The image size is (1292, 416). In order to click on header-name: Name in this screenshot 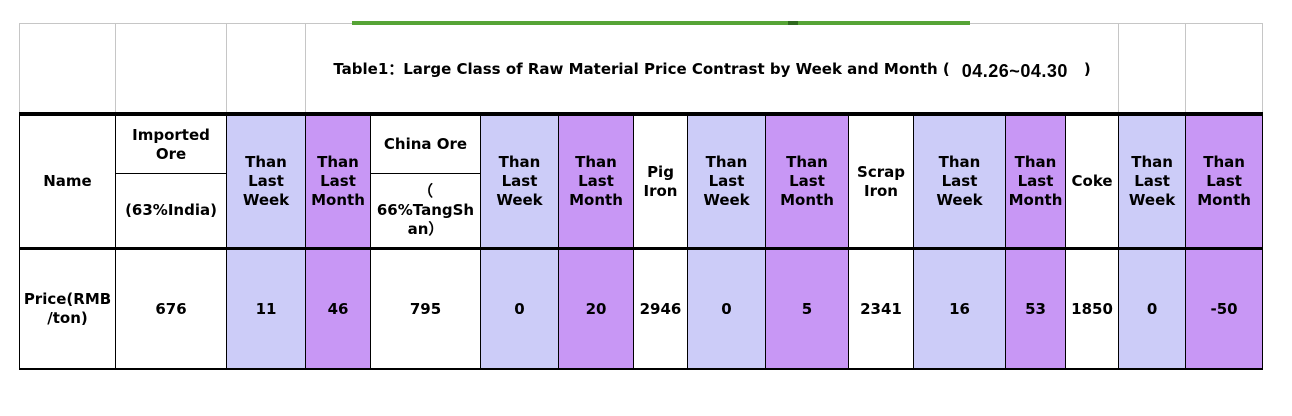, I will do `click(67, 180)`.